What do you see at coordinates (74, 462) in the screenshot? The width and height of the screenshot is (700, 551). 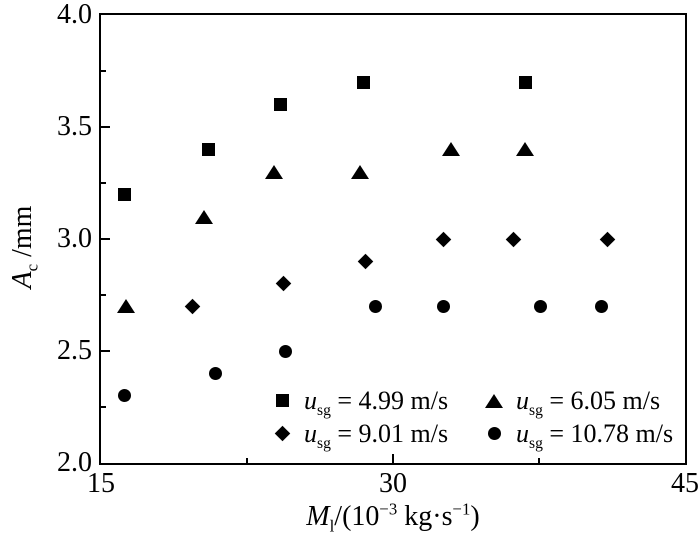 I see `y-tick-label: 2.0` at bounding box center [74, 462].